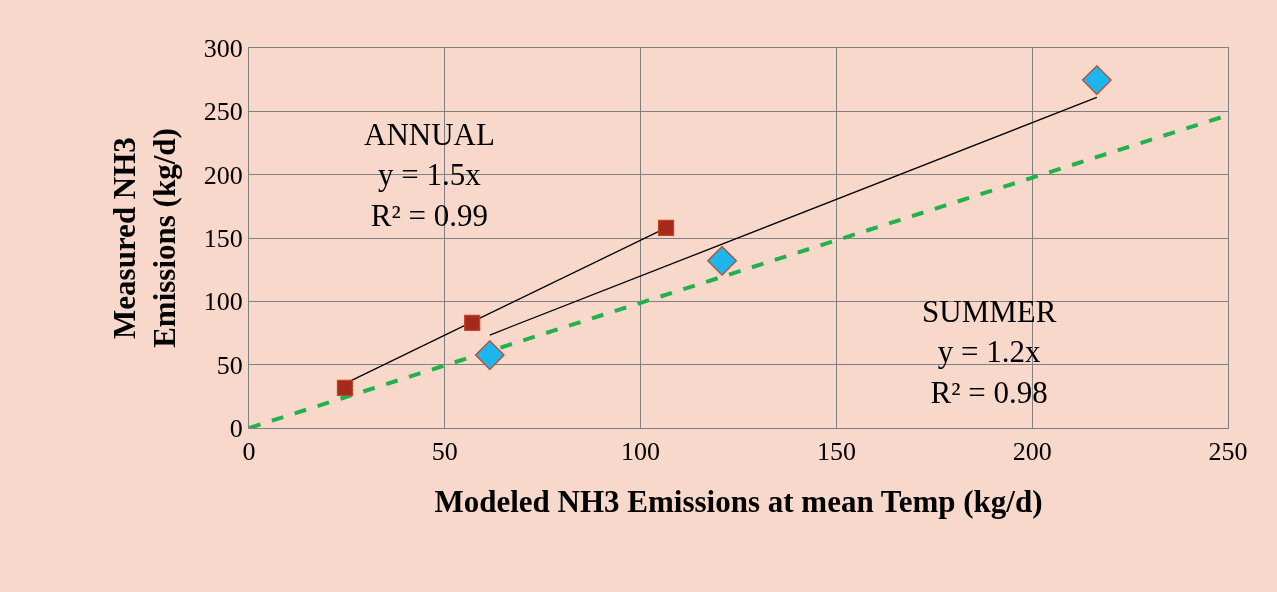 The width and height of the screenshot is (1277, 592). What do you see at coordinates (1032, 452) in the screenshot?
I see `x-tick-label: 200` at bounding box center [1032, 452].